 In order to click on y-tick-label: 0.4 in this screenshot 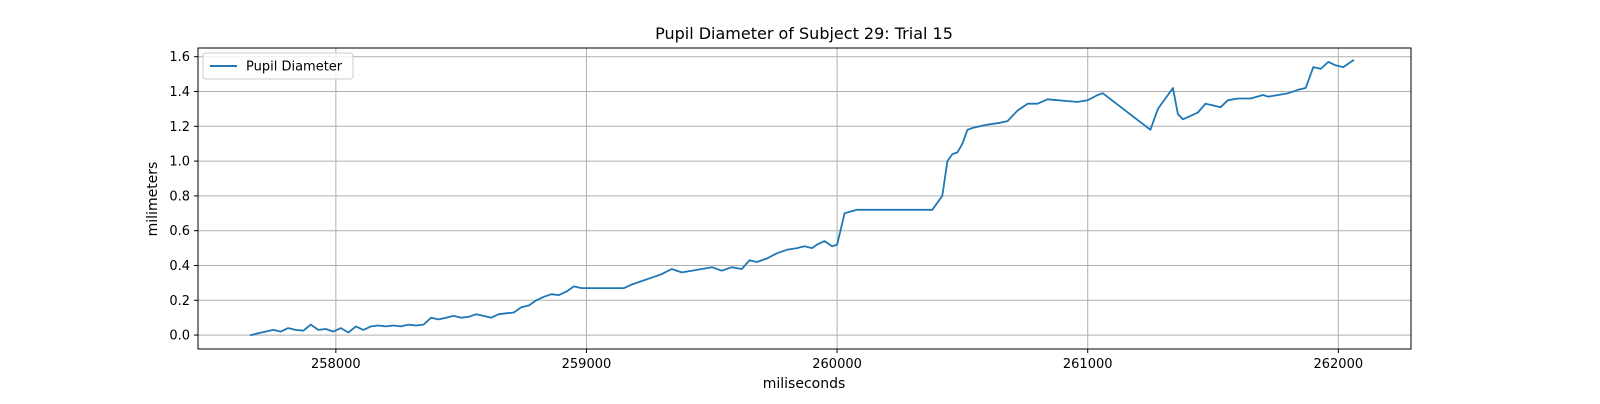, I will do `click(179, 266)`.